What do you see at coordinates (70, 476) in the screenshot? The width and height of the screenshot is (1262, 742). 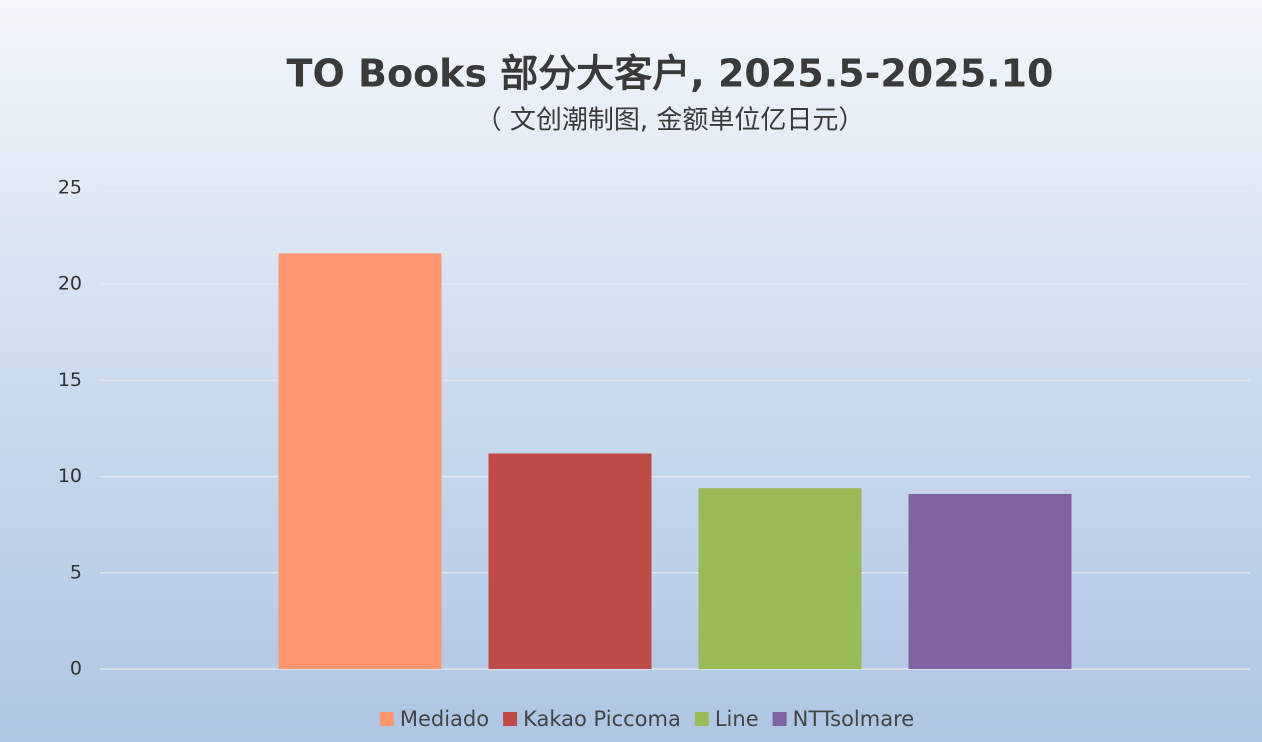 I see `y-tick-label: 10` at bounding box center [70, 476].